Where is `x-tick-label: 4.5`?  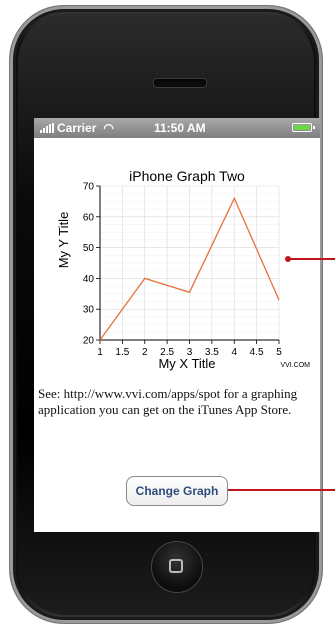 x-tick-label: 4.5 is located at coordinates (257, 352).